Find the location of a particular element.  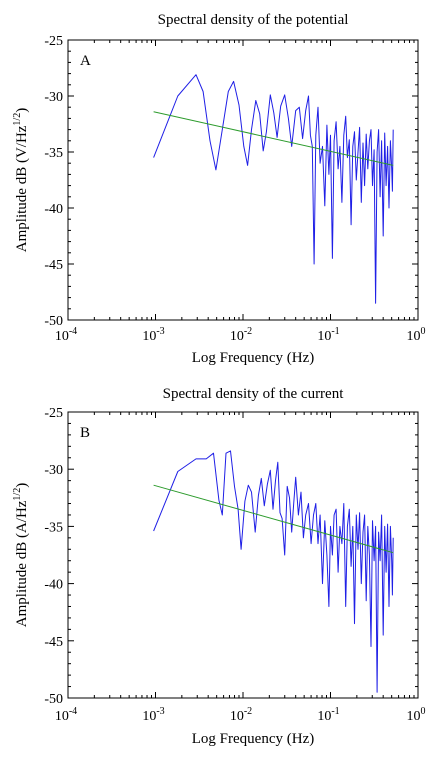

panel-label: B is located at coordinates (85, 433).